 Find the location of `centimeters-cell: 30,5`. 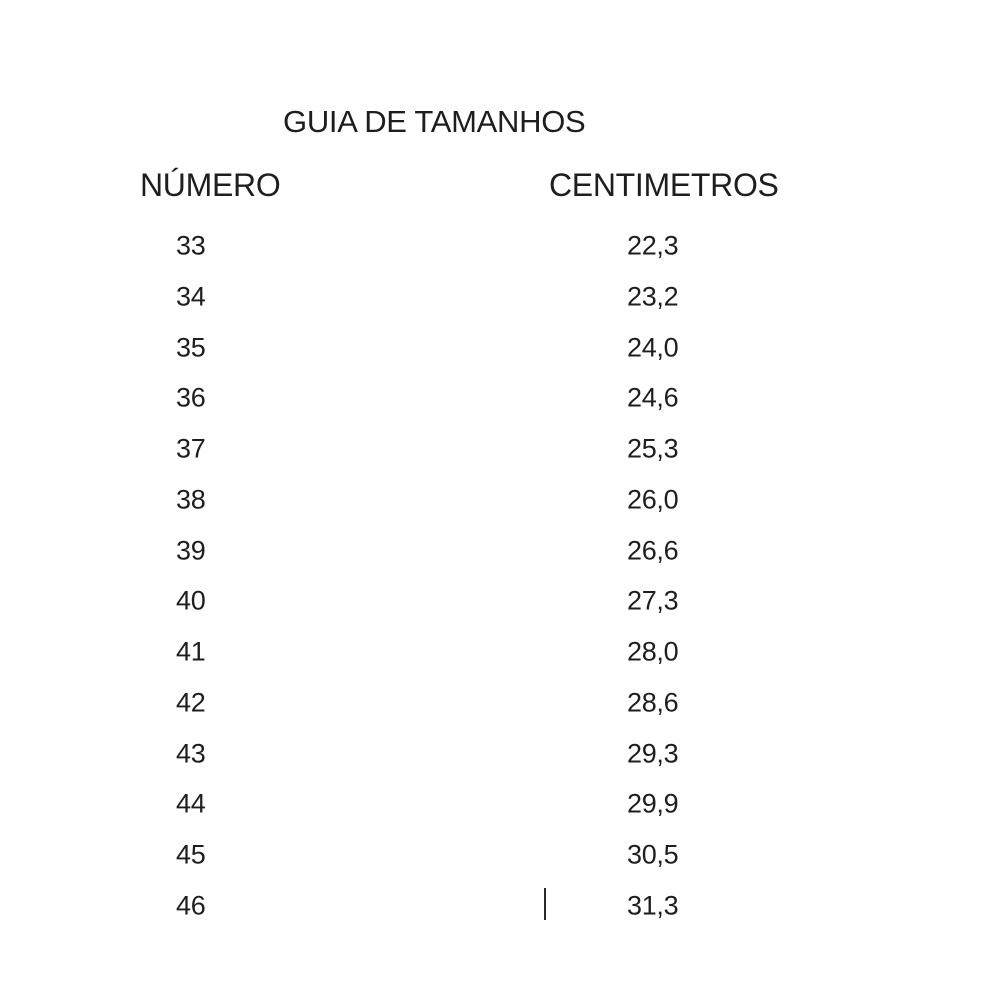

centimeters-cell: 30,5 is located at coordinates (653, 854).